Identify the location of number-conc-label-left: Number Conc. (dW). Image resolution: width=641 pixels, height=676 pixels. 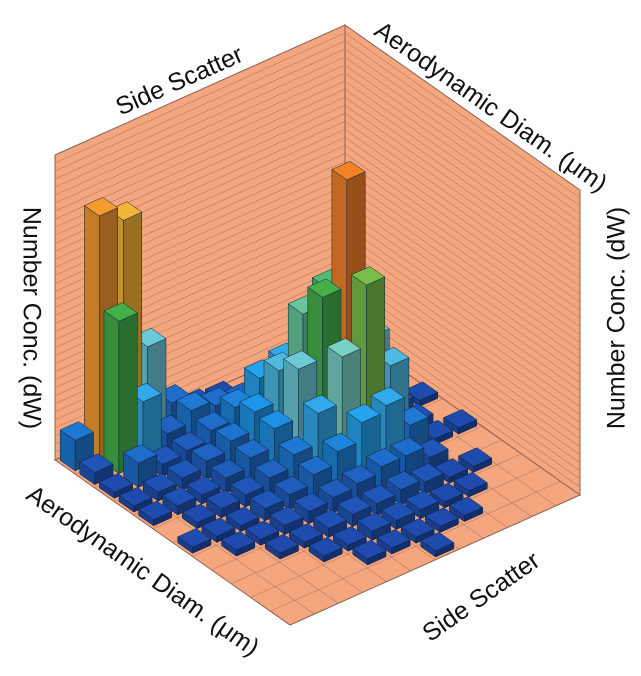
(31, 318).